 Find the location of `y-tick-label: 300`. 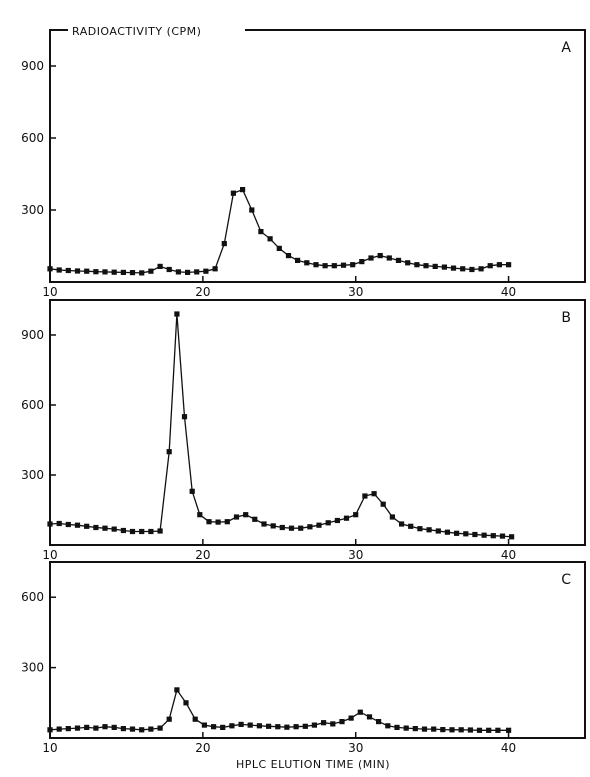

y-tick-label: 300 is located at coordinates (32, 475).